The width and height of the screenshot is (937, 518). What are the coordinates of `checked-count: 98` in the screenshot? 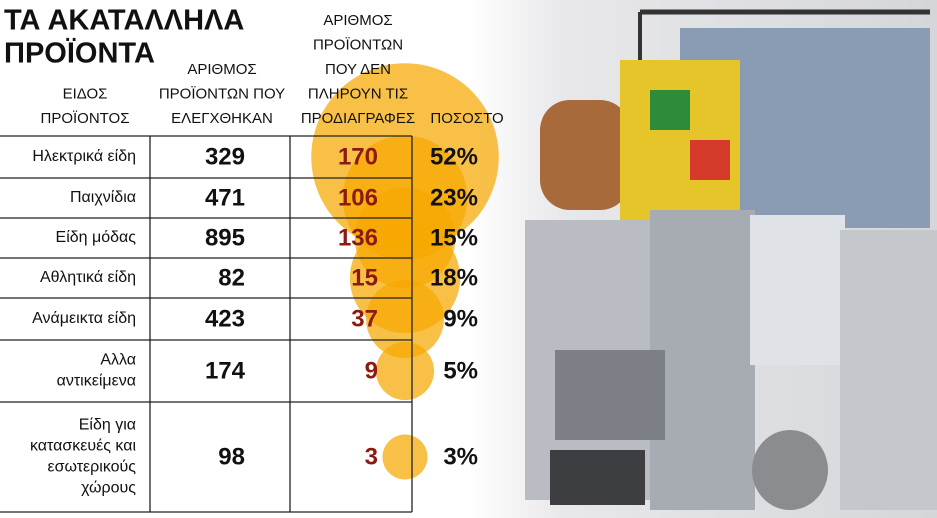 It's located at (231, 456).